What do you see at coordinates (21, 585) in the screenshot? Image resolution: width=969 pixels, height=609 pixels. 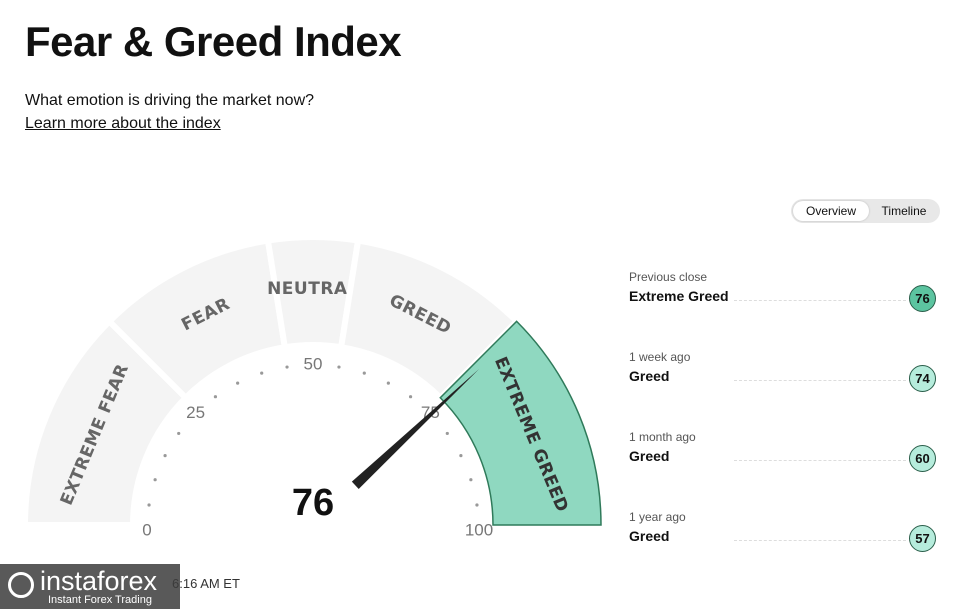 I see `watermark-icon` at bounding box center [21, 585].